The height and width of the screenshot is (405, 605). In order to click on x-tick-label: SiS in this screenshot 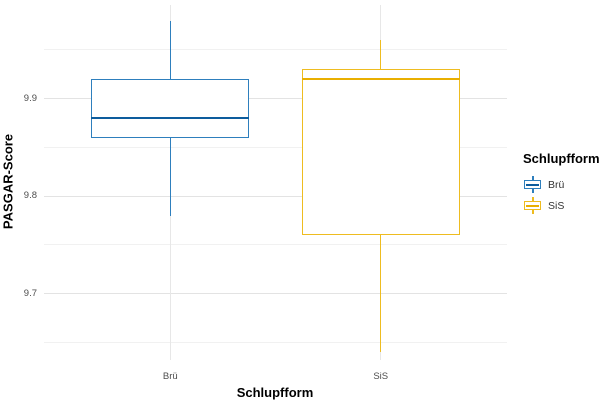, I will do `click(381, 376)`.